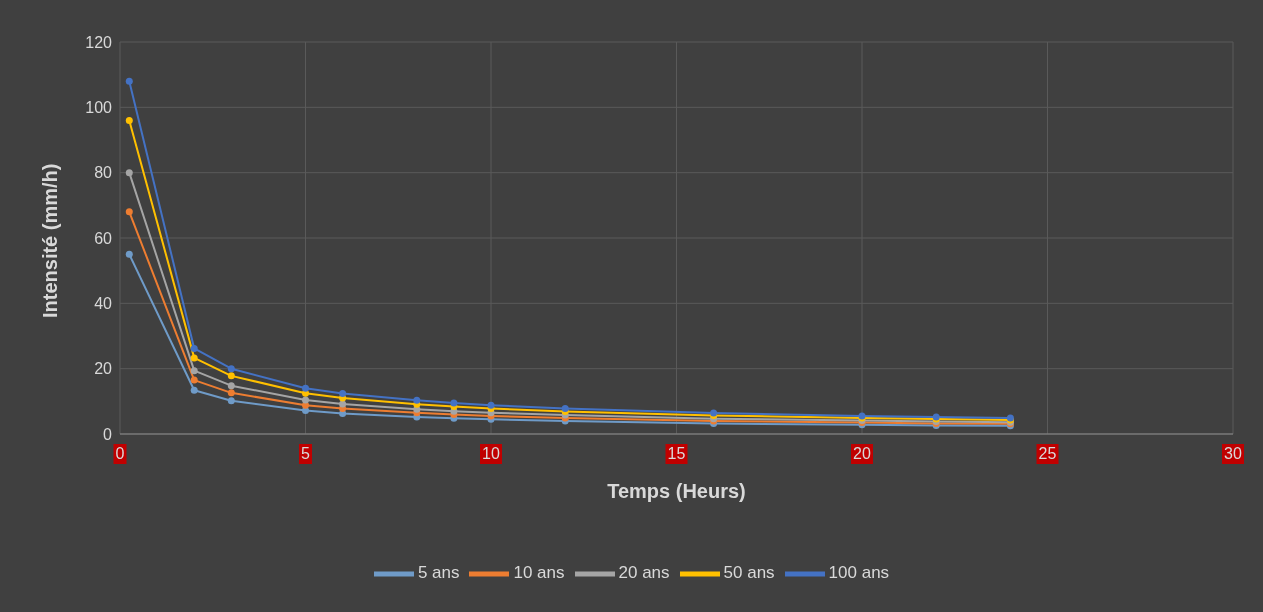 The width and height of the screenshot is (1263, 612). Describe the element at coordinates (120, 453) in the screenshot. I see `x-tick-label: 0` at that location.